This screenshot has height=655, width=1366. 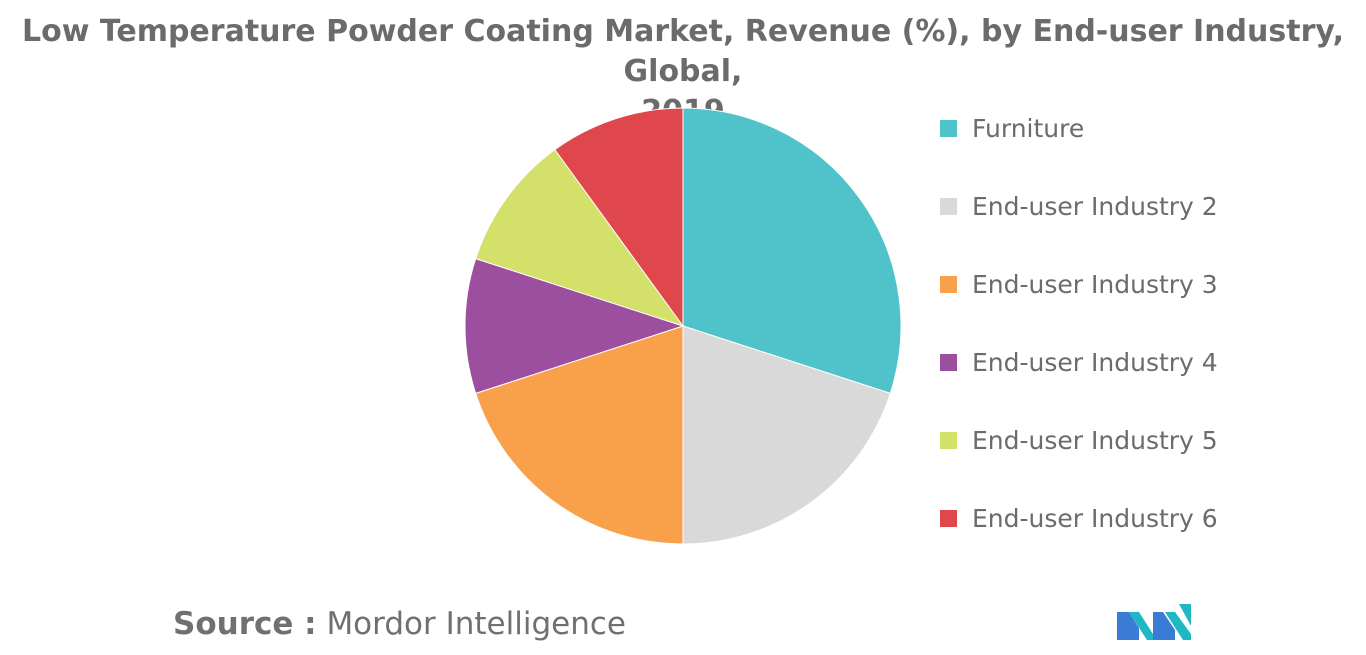 I want to click on legend-item-1: Furniture, so click(x=1012, y=128).